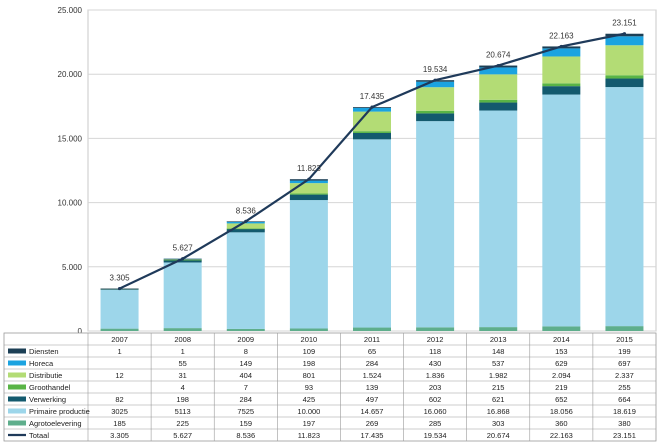 The image size is (661, 445). I want to click on table-cell: 425, so click(309, 399).